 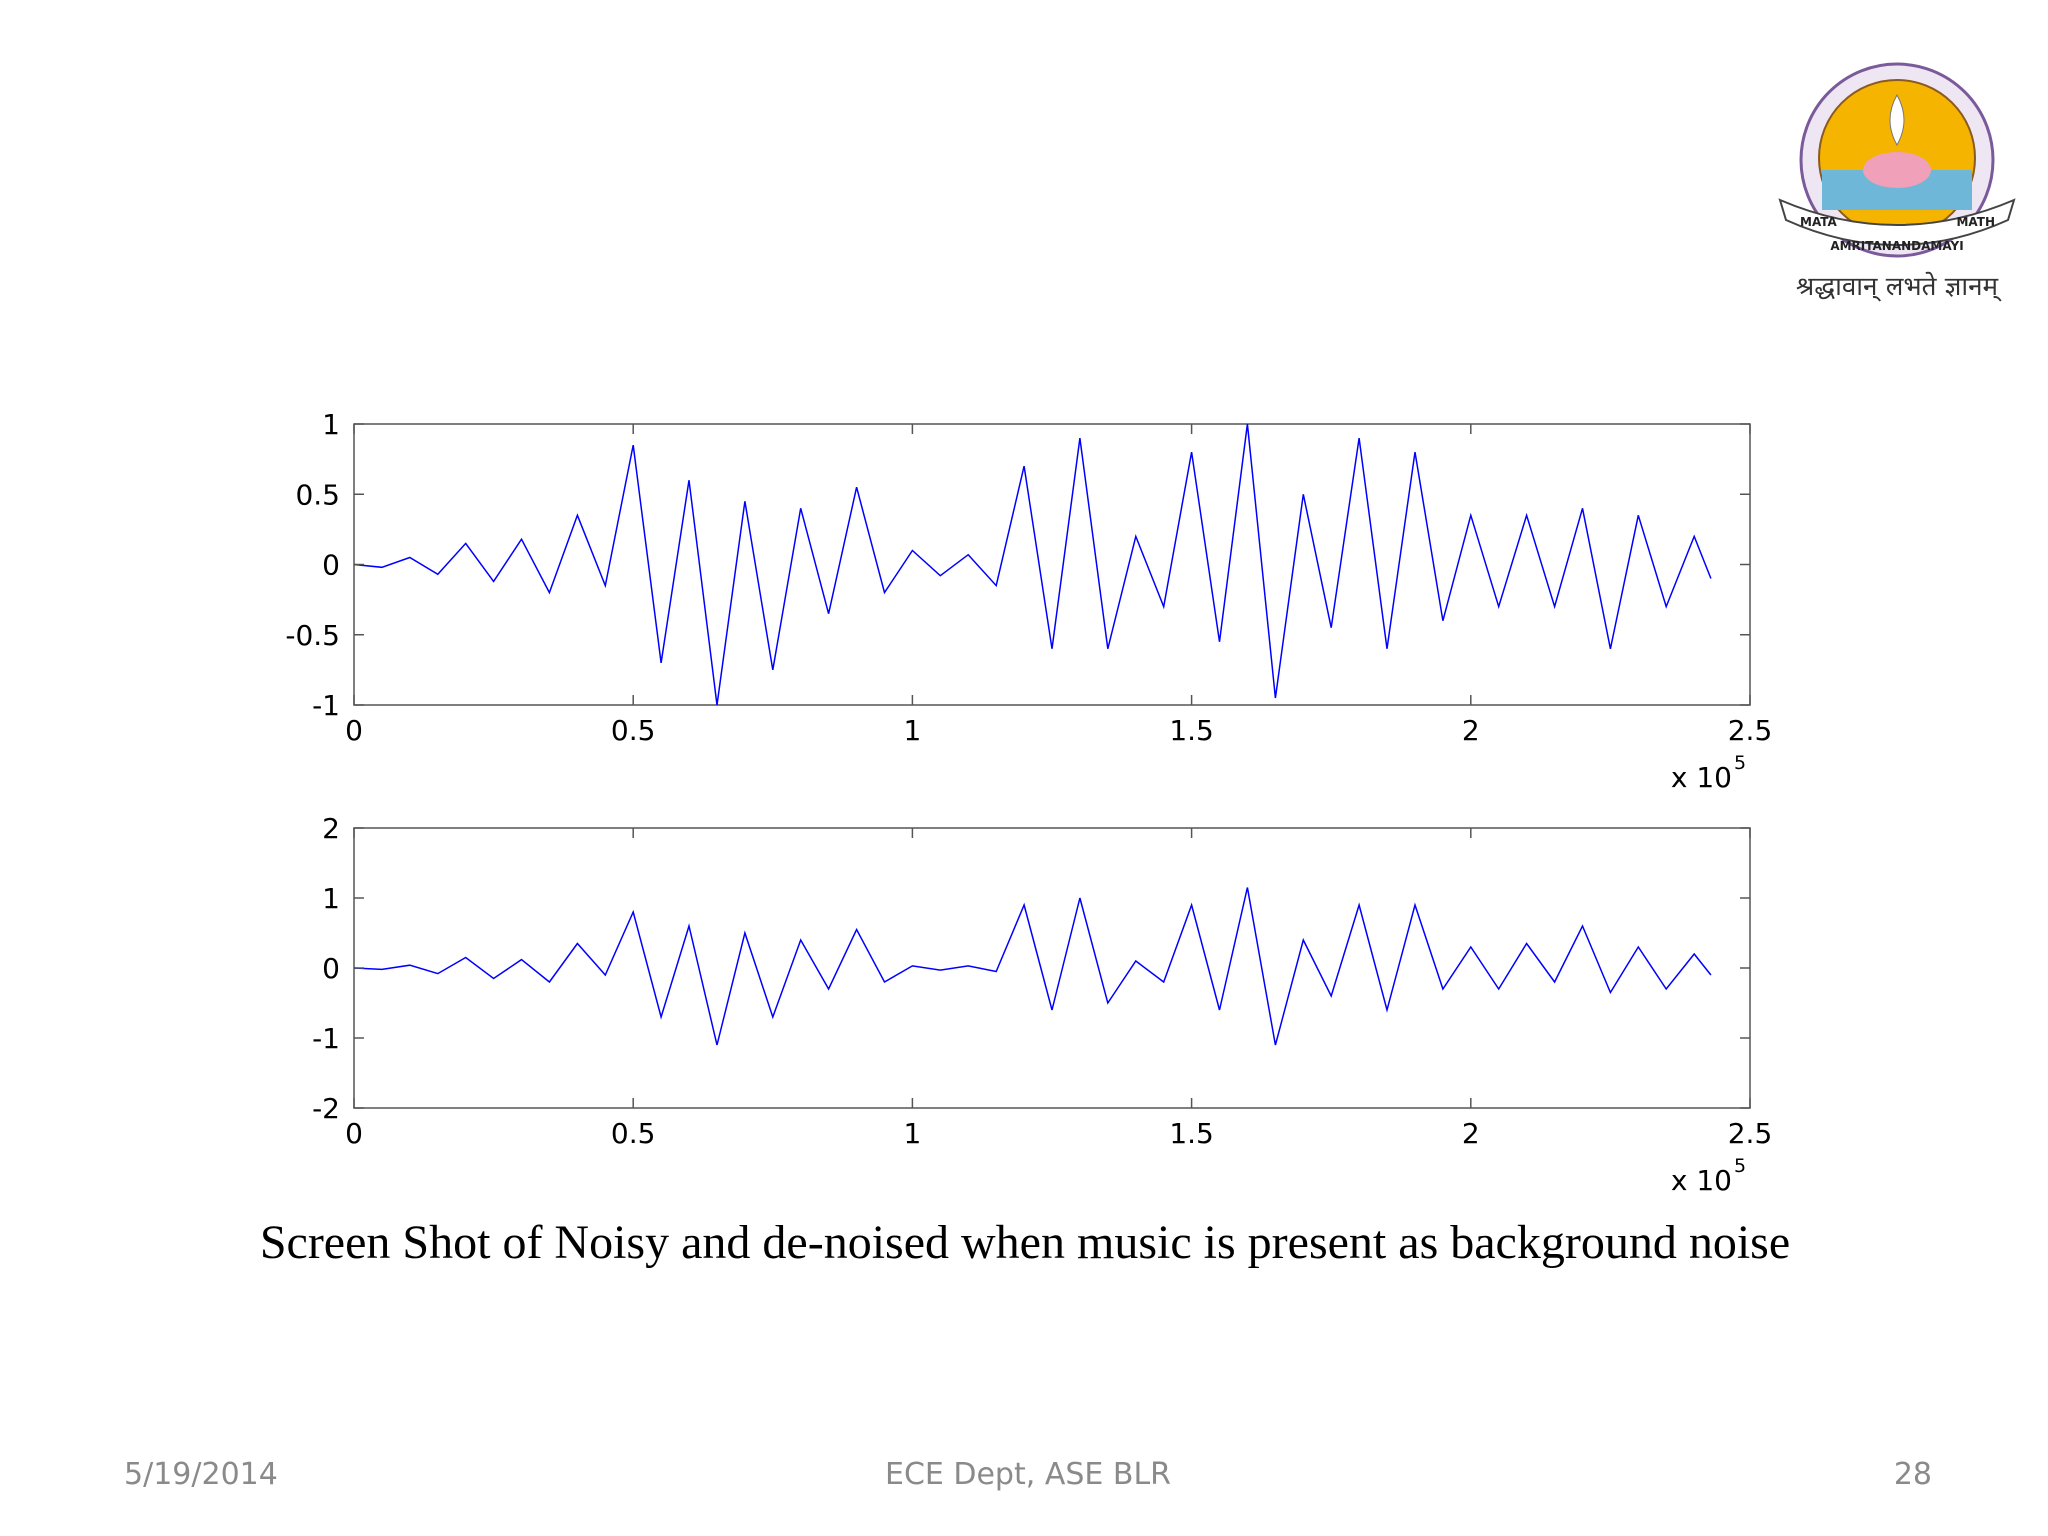 What do you see at coordinates (1819, 222) in the screenshot?
I see `logo-text: MATA` at bounding box center [1819, 222].